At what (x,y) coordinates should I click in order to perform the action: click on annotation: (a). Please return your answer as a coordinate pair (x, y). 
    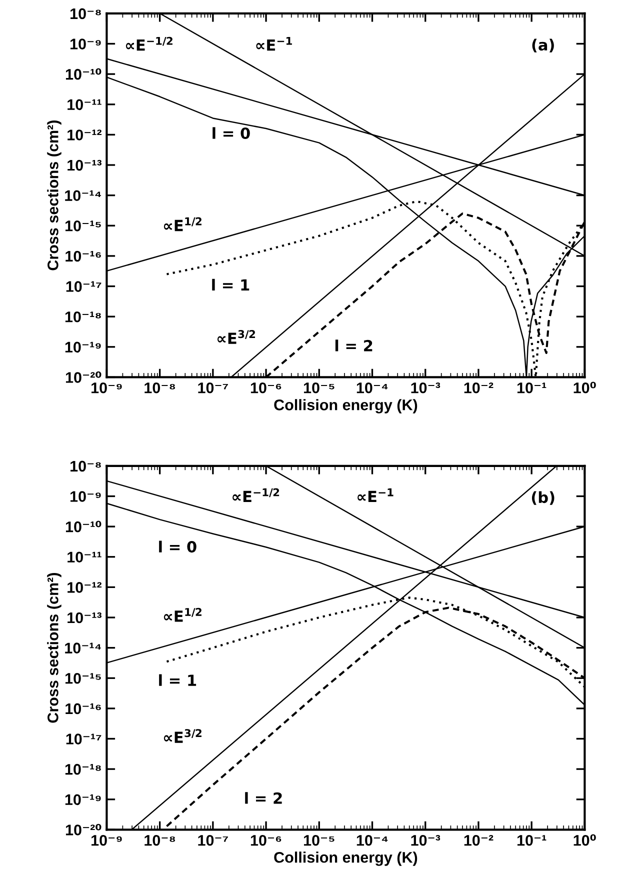
    Looking at the image, I should click on (543, 45).